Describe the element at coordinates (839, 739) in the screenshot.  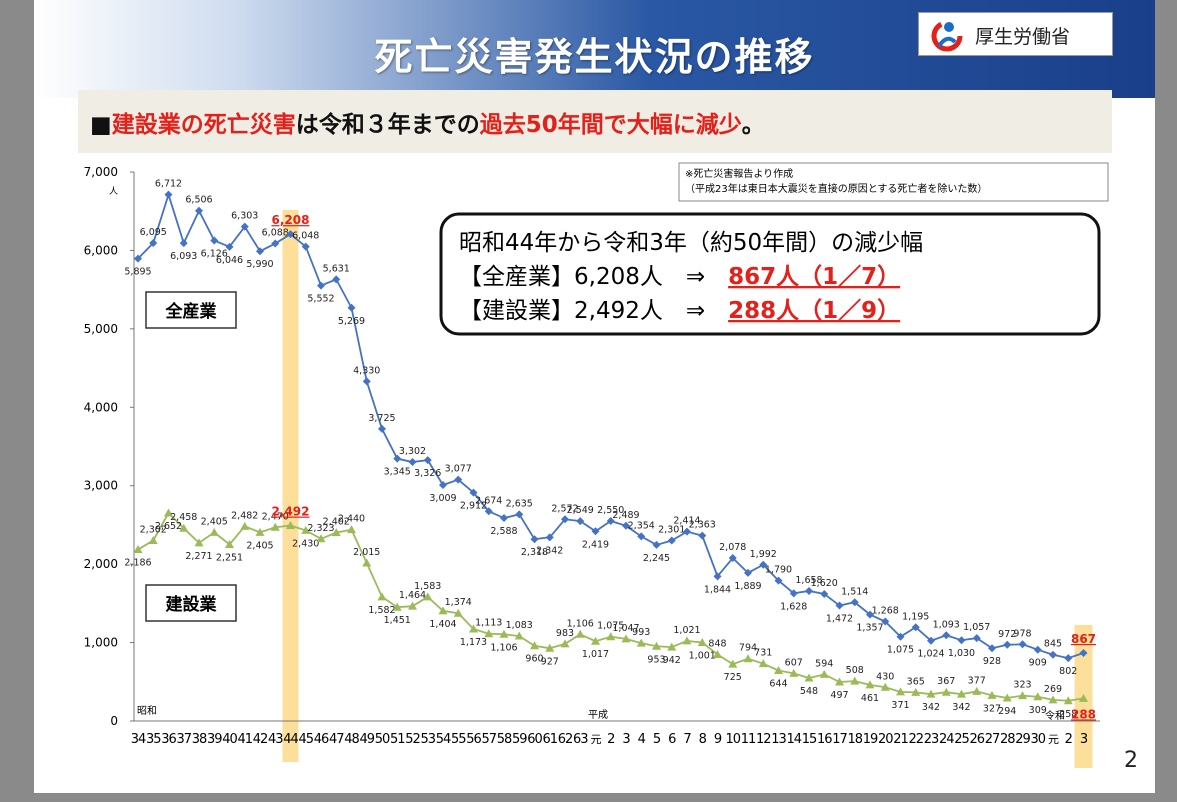
I see `x-tick-label: 17` at that location.